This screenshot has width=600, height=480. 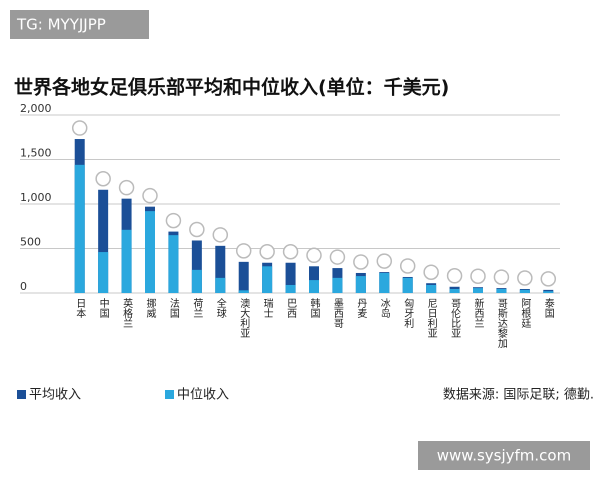 I want to click on x-tick-label: 新西兰, so click(x=478, y=312).